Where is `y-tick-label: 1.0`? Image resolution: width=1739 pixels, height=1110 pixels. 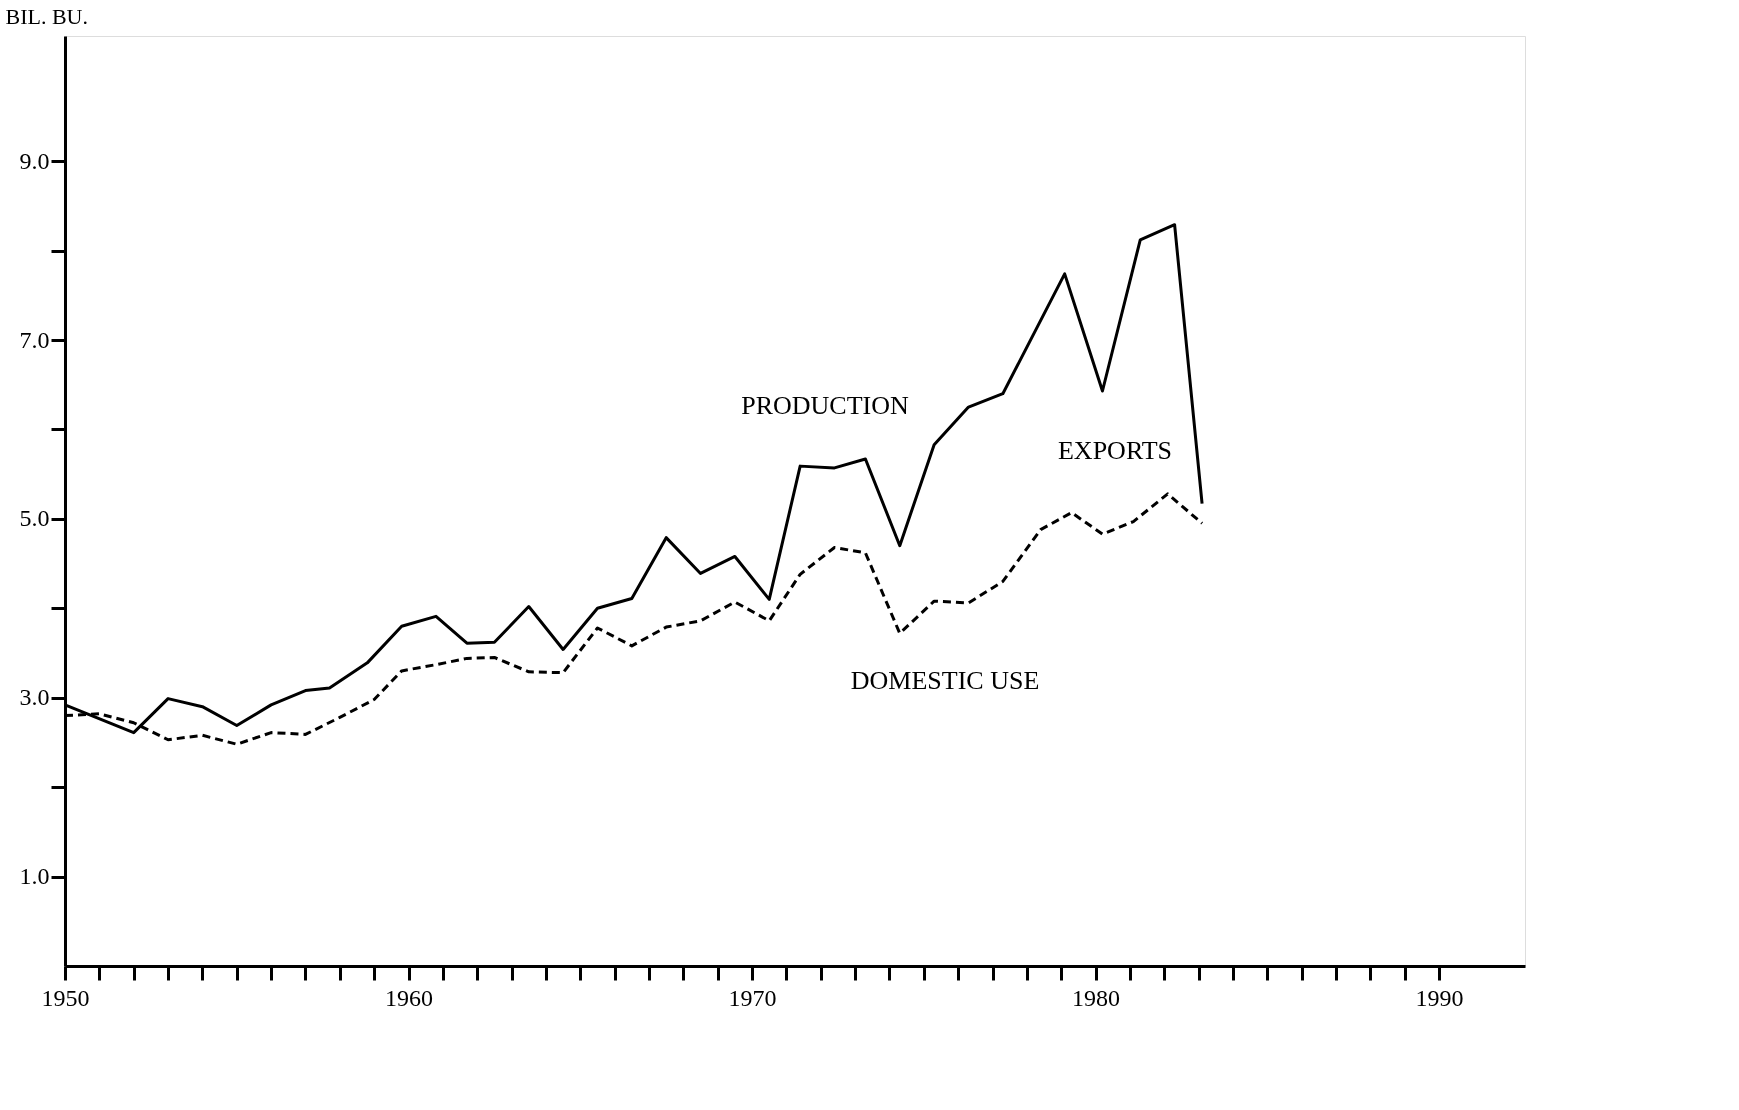
y-tick-label: 1.0 is located at coordinates (34, 876).